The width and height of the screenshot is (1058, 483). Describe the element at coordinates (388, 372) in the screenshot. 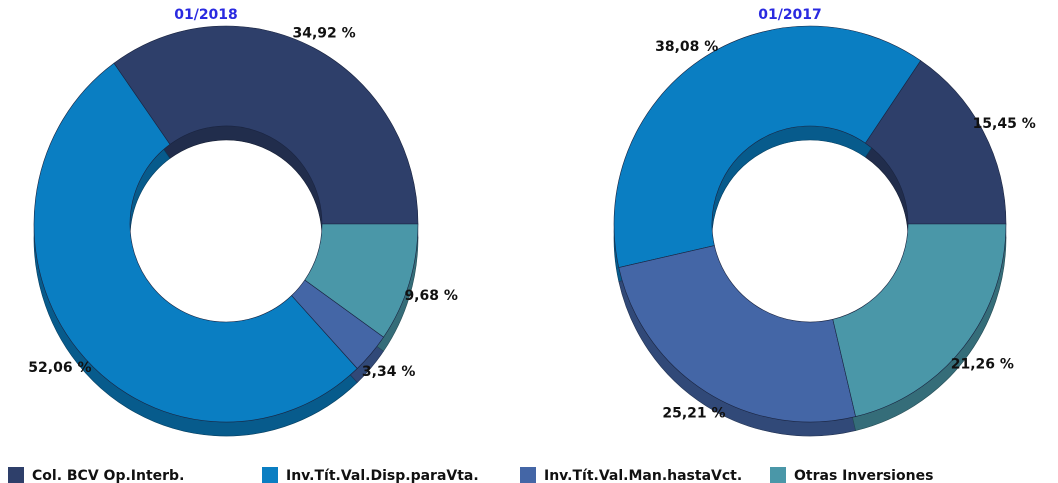

I see `data-label: 3,34 %` at that location.